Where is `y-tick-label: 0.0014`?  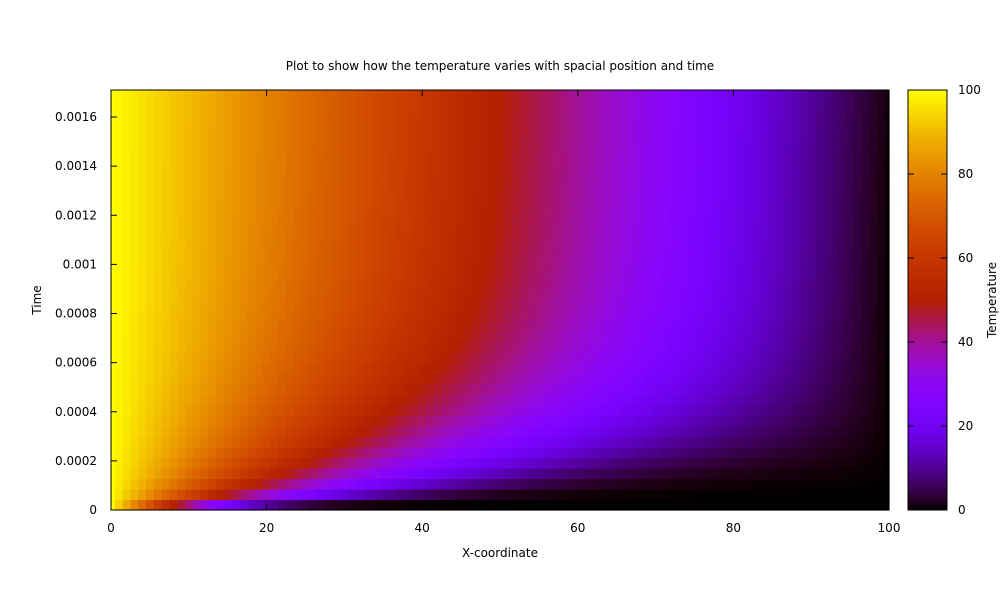
y-tick-label: 0.0014 is located at coordinates (76, 166).